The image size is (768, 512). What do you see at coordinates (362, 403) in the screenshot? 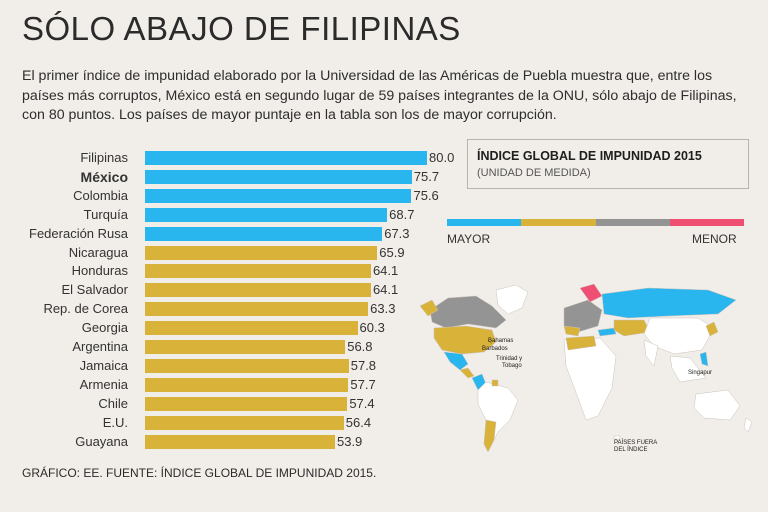
I see `value-label: 57.4` at bounding box center [362, 403].